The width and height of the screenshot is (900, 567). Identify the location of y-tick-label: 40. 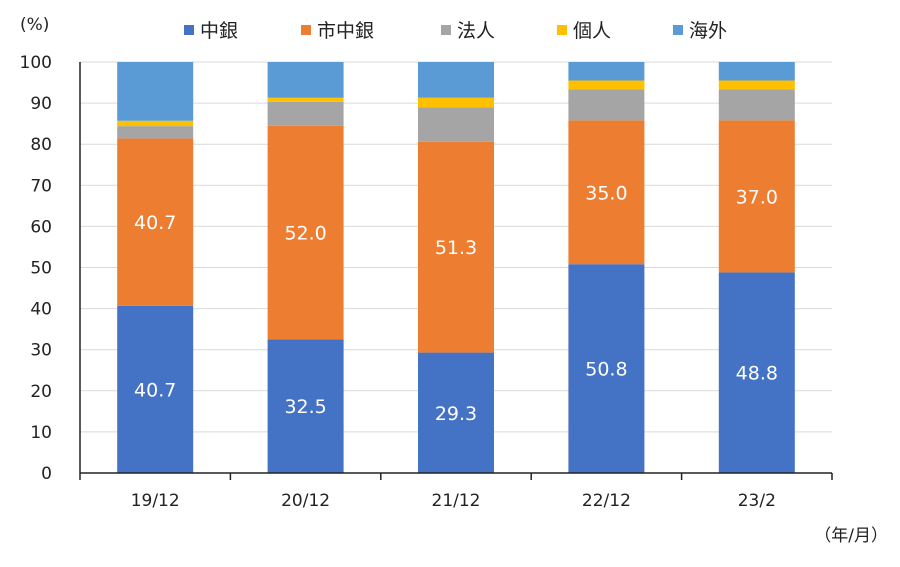
(41, 310).